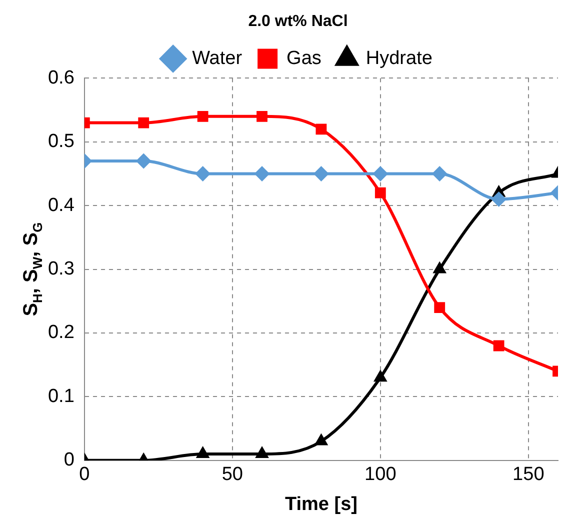 This screenshot has height=528, width=580. What do you see at coordinates (61, 333) in the screenshot?
I see `y-tick-label: 0.2` at bounding box center [61, 333].